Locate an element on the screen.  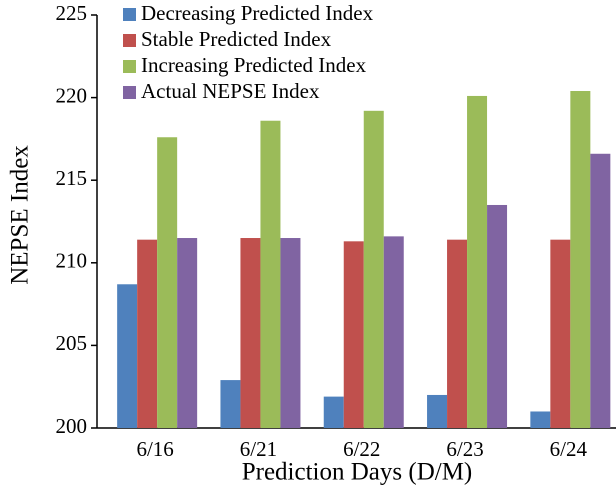
y-axis-title: NEPSE Index is located at coordinates (20, 215).